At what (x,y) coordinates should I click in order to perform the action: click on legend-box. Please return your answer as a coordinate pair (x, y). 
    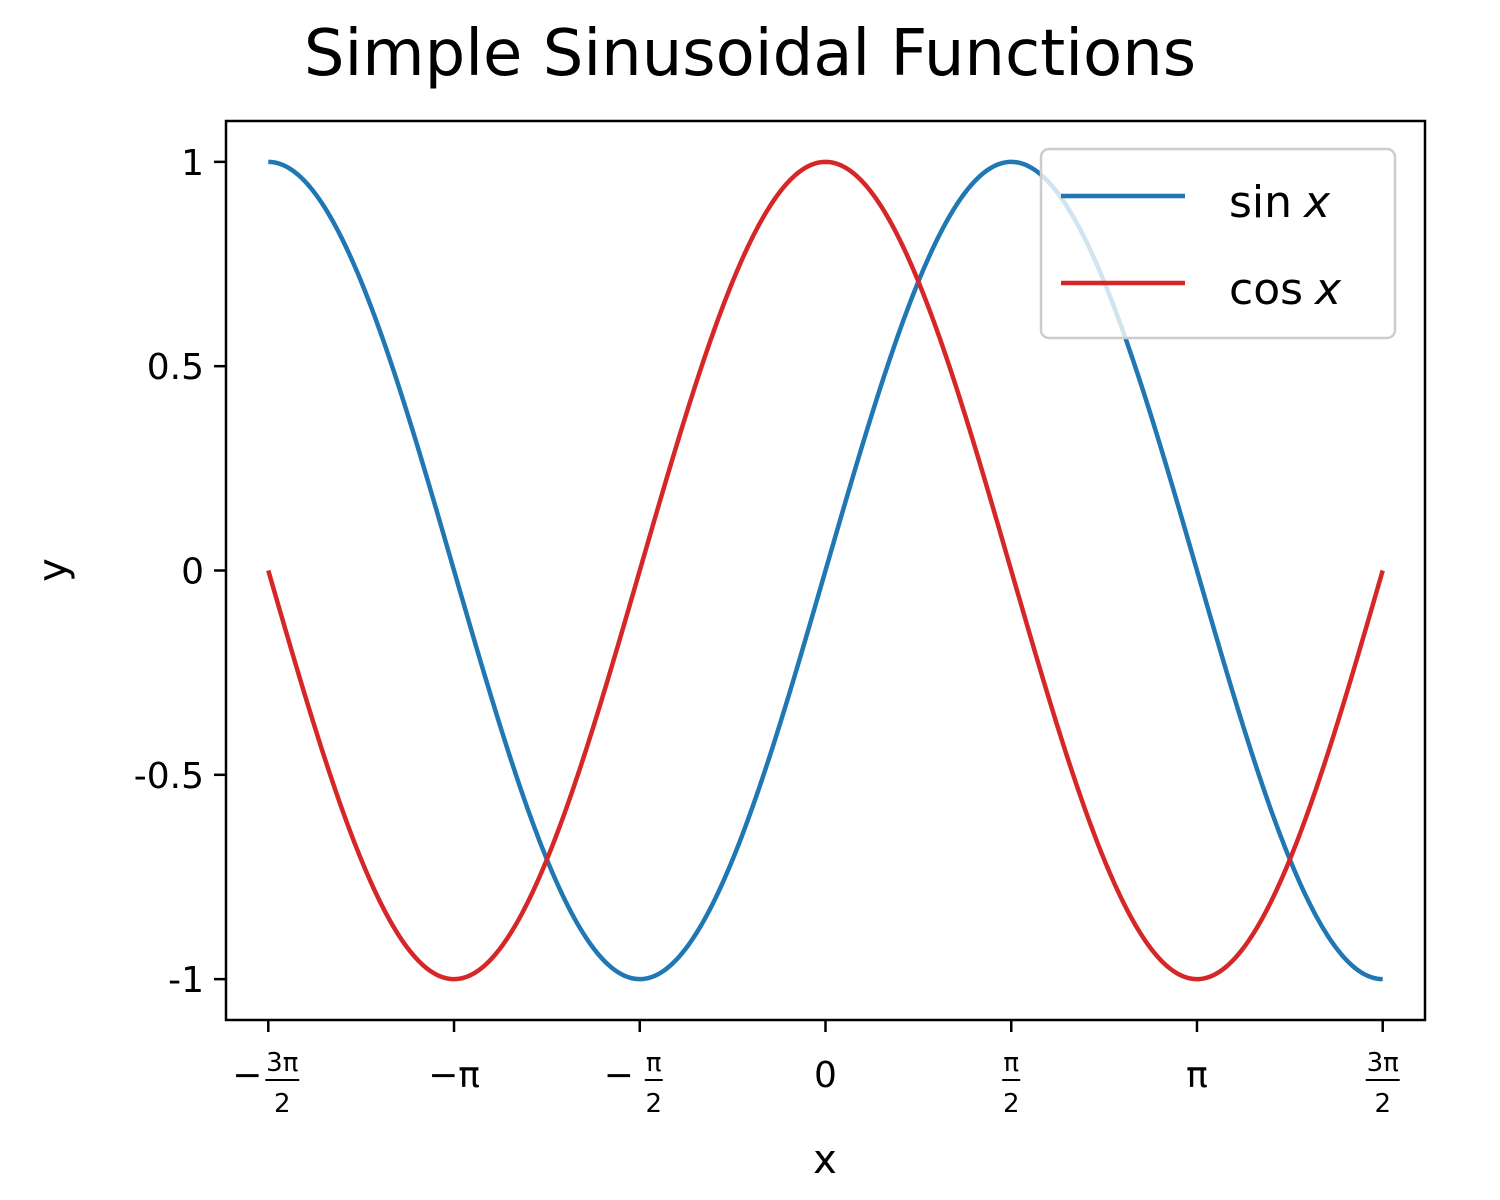
    Looking at the image, I should click on (1218, 243).